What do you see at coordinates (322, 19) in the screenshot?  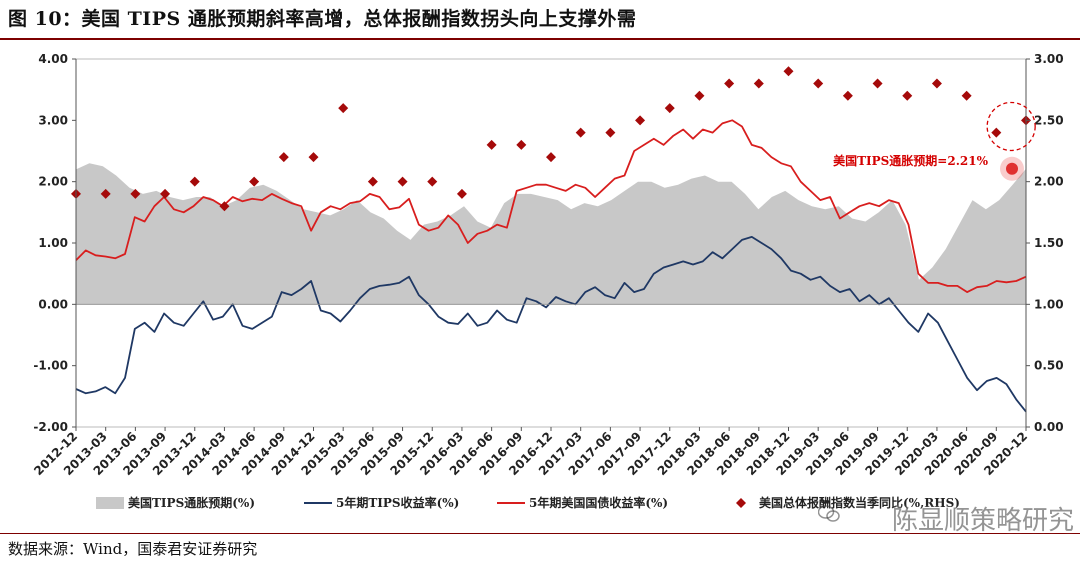 I see `chart-title: 图 10：美国 TIPS 通胀预期斜率高增，总体报酬指数拐头向上支撑外需` at bounding box center [322, 19].